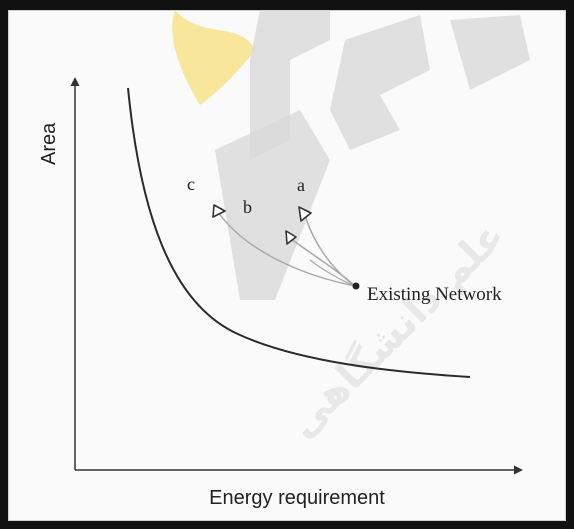 The height and width of the screenshot is (529, 574). I want to click on x-axis-arrowhead, so click(518, 470).